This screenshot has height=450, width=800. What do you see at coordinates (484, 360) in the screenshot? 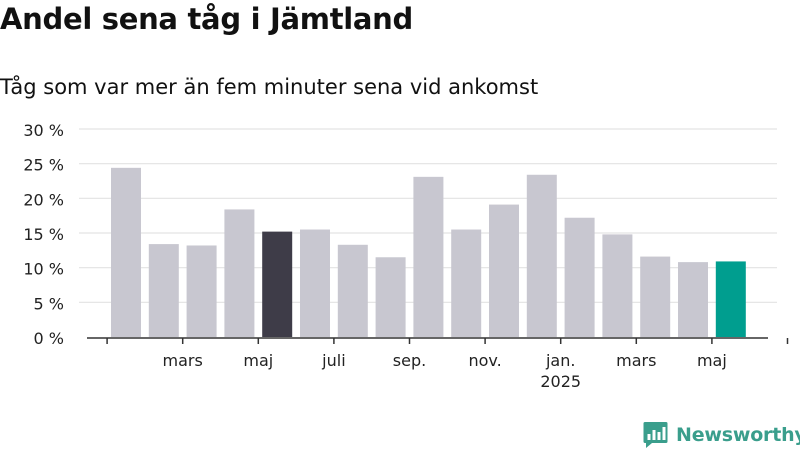
I see `x-tick-label: nov.` at bounding box center [484, 360].